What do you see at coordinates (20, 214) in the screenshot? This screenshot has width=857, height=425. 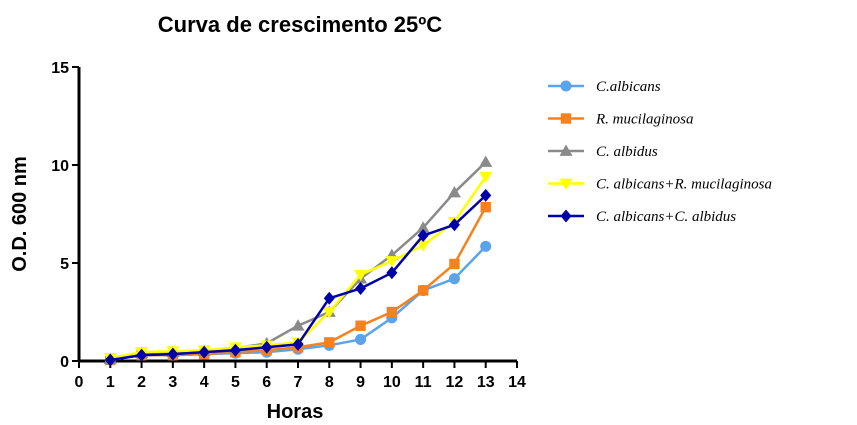 I see `y-axis-label: O.D. 600 nm` at bounding box center [20, 214].